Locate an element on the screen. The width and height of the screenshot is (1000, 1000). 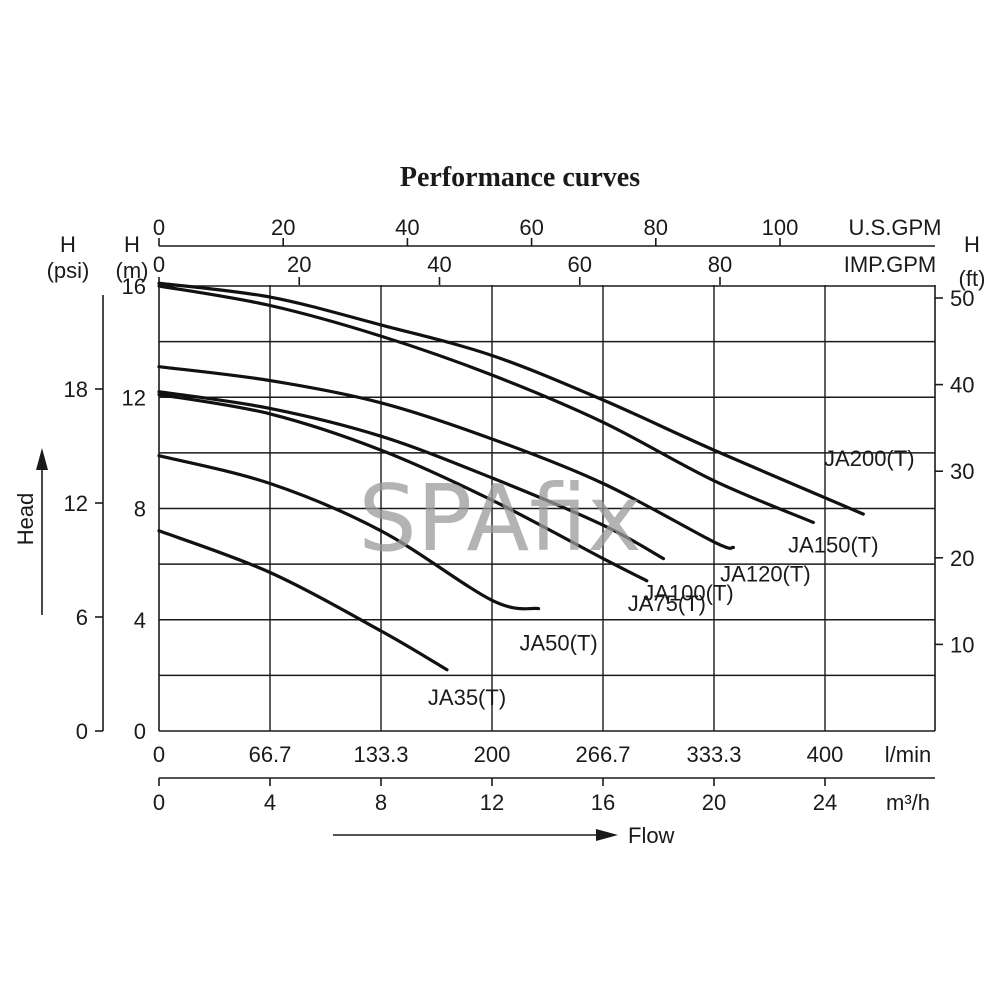
y-tick-label-psi: 12 is located at coordinates (76, 503).